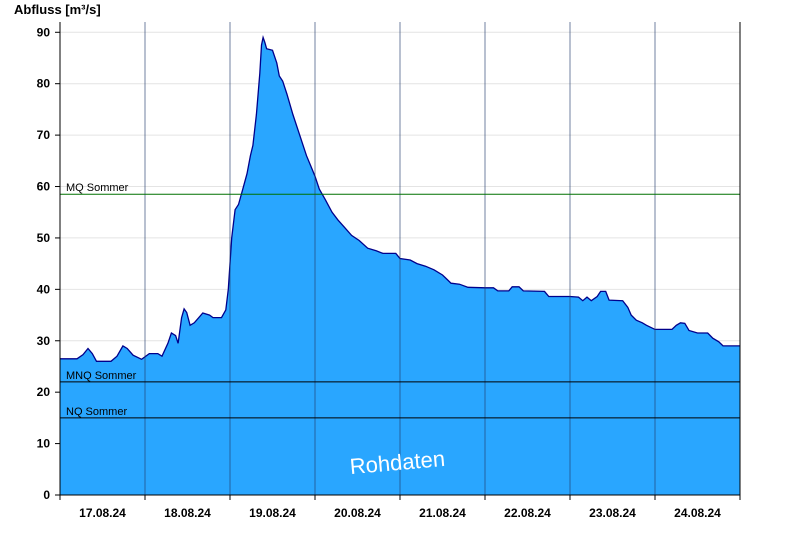 The height and width of the screenshot is (550, 800). What do you see at coordinates (44, 341) in the screenshot?
I see `y-tick-label: 30` at bounding box center [44, 341].